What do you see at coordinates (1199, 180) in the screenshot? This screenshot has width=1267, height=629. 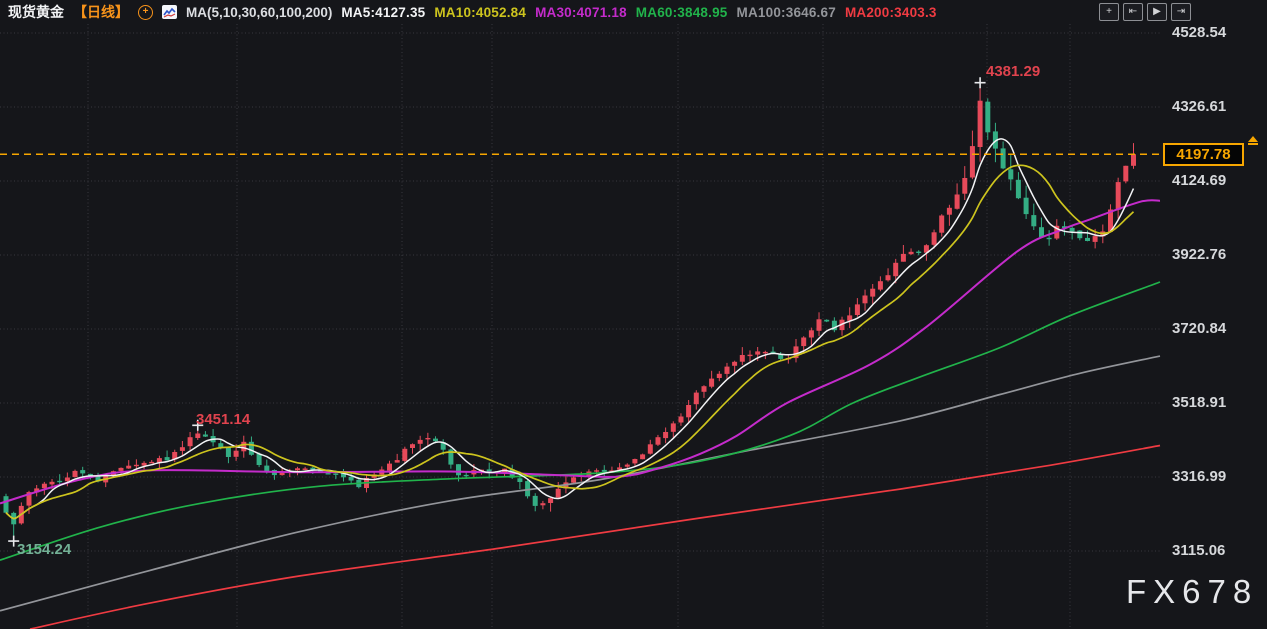 I see `axis-tick-label: 4124.69` at bounding box center [1199, 180].